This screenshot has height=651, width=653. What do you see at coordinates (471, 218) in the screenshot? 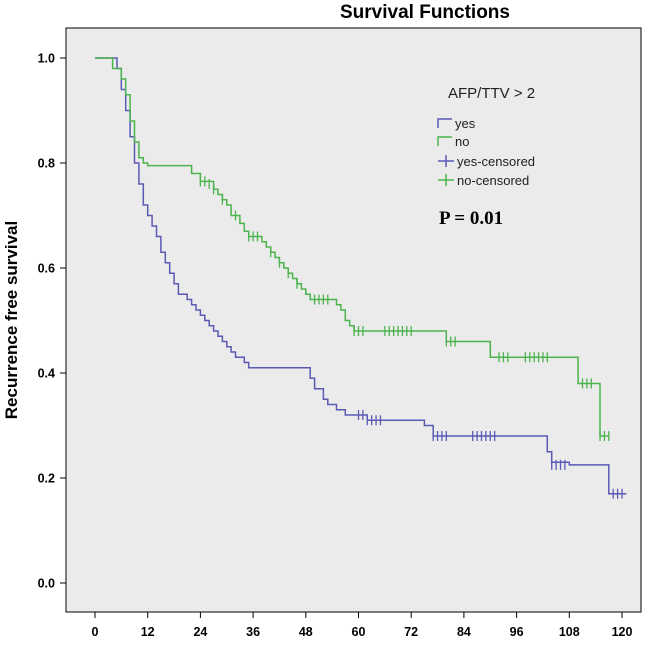
I see `p-value-annotation: P = 0.01` at bounding box center [471, 218].